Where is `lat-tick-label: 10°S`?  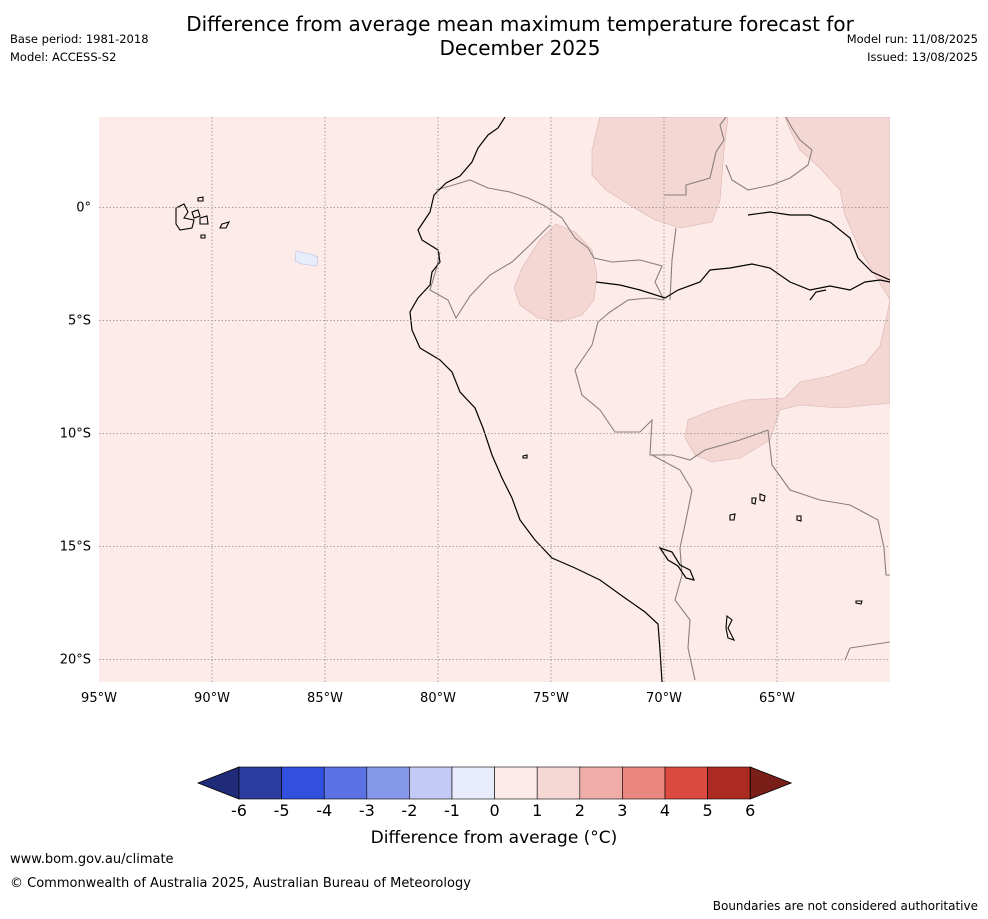
lat-tick-label: 10°S is located at coordinates (75, 433).